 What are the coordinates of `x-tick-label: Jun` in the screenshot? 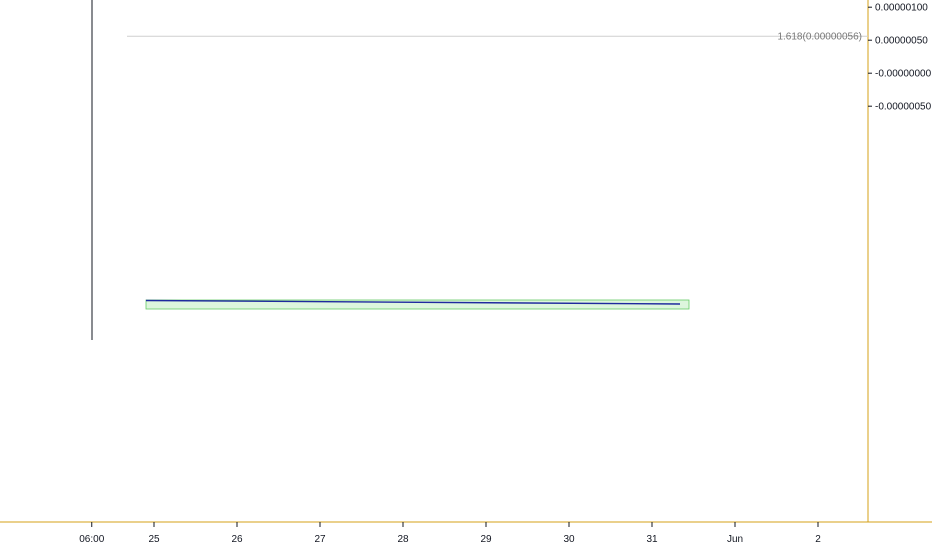 It's located at (735, 539).